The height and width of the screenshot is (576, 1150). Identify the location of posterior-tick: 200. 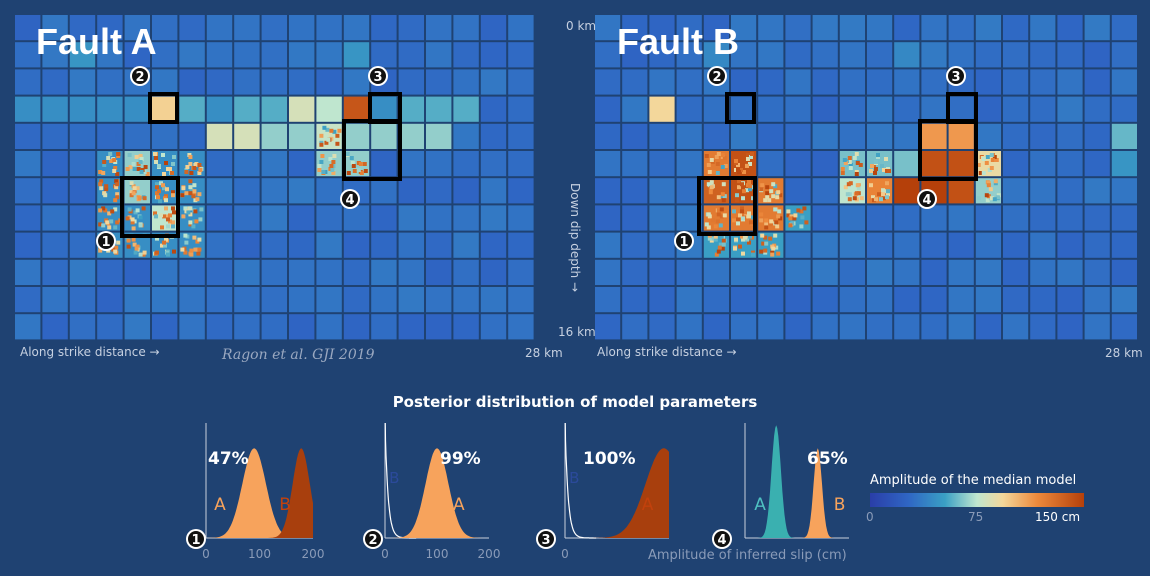
(489, 554).